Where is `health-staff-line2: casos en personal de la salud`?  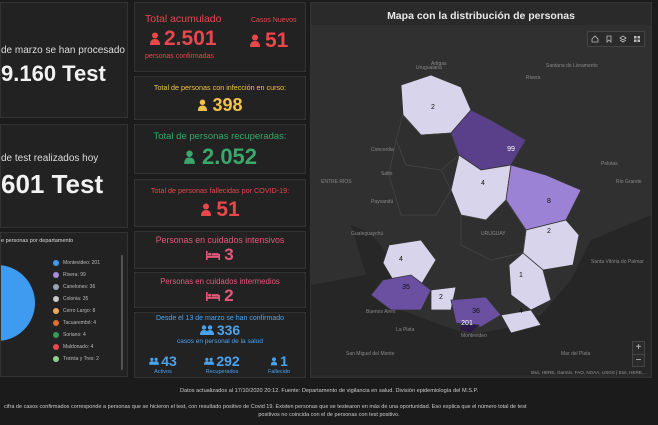 health-staff-line2: casos en personal de la salud is located at coordinates (219, 341).